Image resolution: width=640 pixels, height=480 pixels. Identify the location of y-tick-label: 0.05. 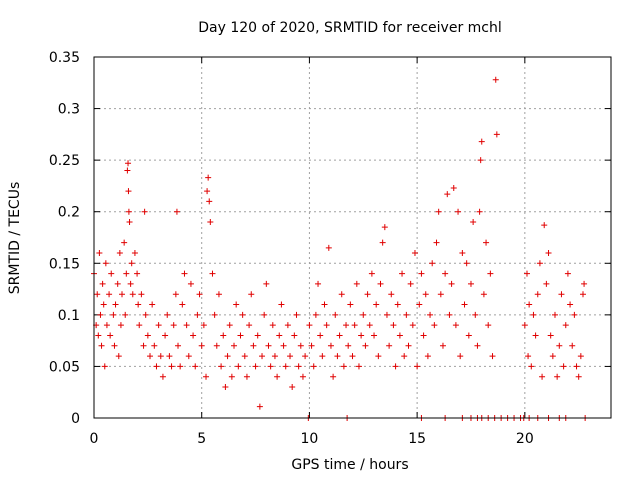
(64, 367).